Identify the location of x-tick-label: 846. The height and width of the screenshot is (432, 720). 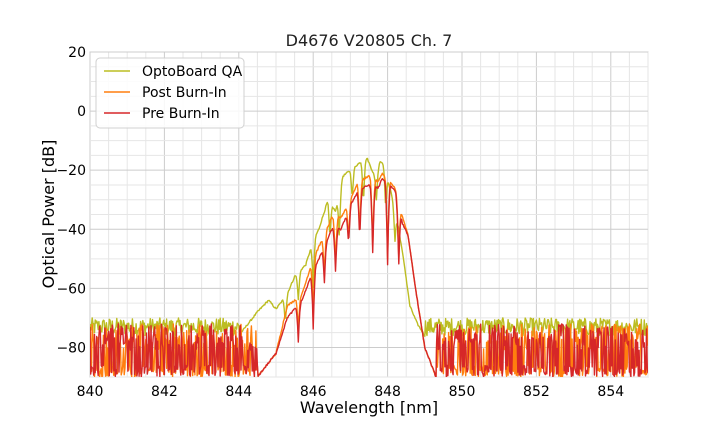
(313, 392).